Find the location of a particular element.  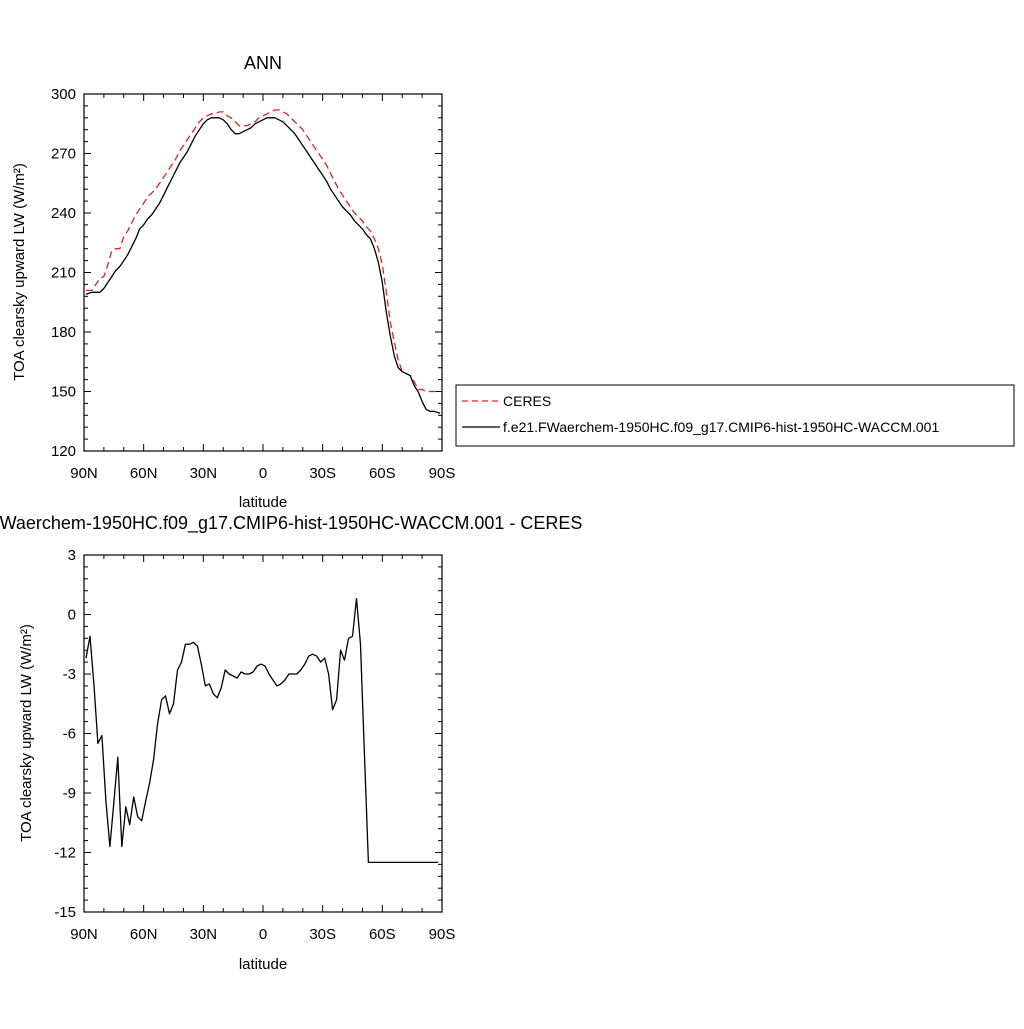

y-tick-label: 300 is located at coordinates (63, 94).